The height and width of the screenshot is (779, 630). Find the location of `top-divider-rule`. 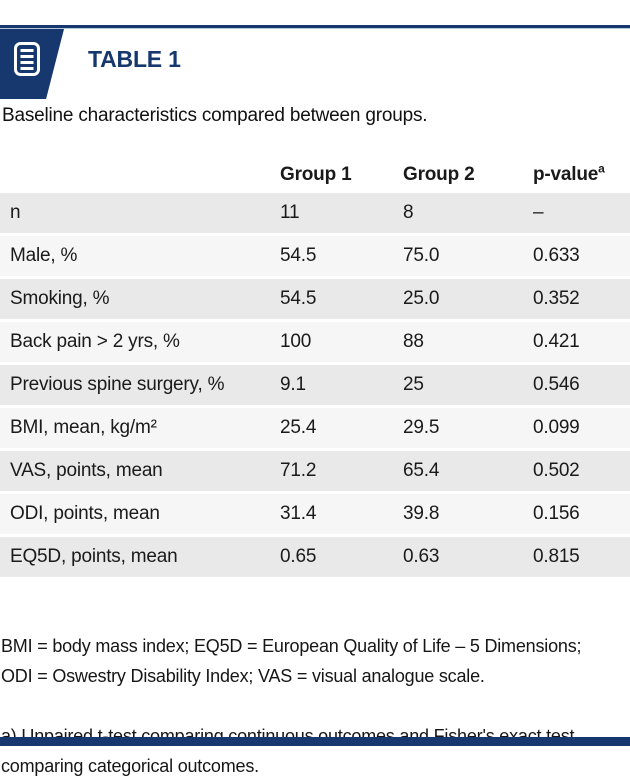

top-divider-rule is located at coordinates (315, 26).